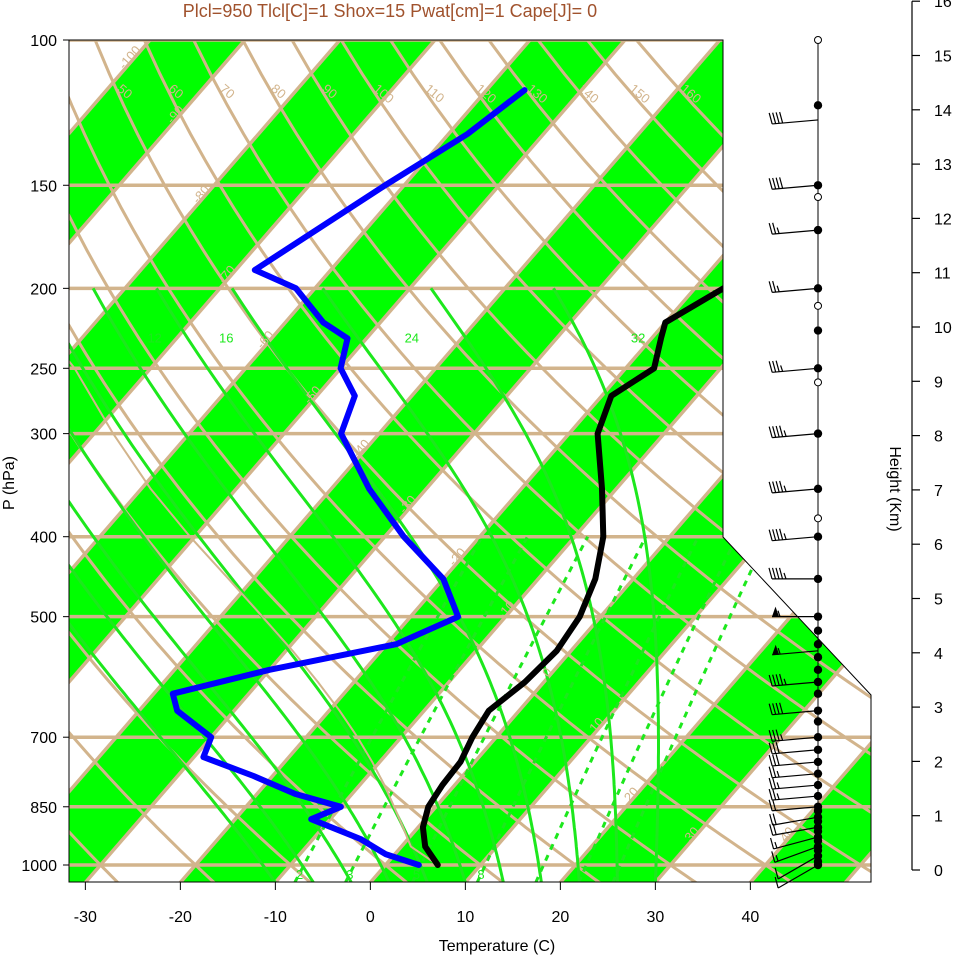  What do you see at coordinates (9, 483) in the screenshot?
I see `pressure-axis-label: P (hPa)` at bounding box center [9, 483].